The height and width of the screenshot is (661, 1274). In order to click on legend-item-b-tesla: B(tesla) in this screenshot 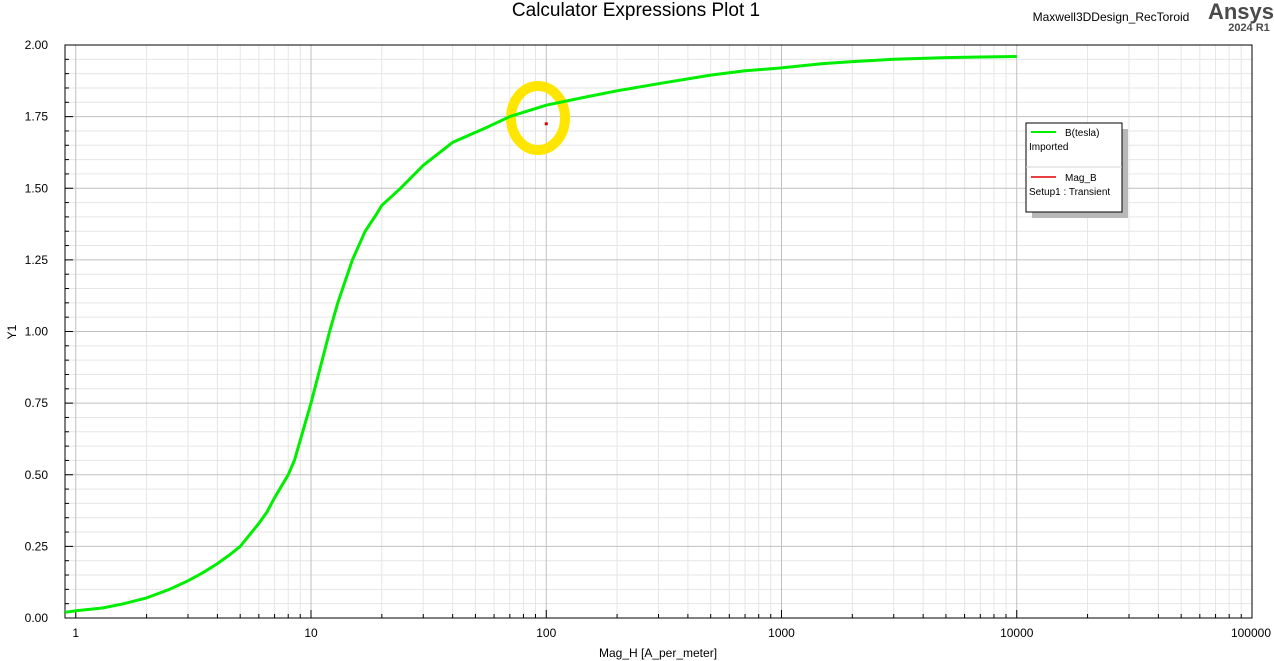, I will do `click(1082, 133)`.